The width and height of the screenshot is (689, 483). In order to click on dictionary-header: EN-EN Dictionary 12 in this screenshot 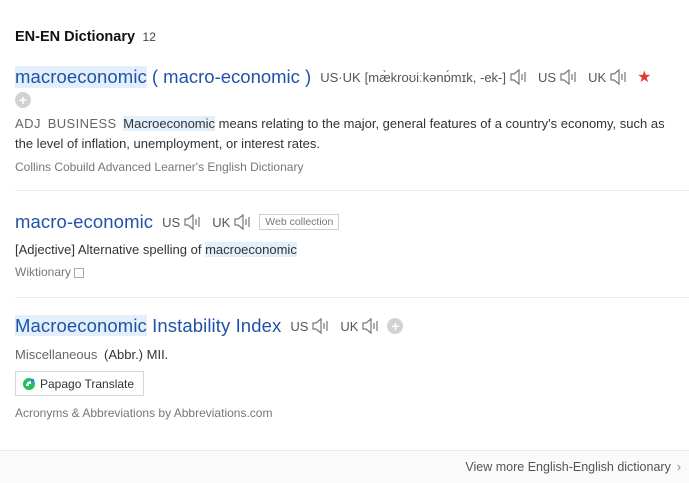, I will do `click(85, 37)`.